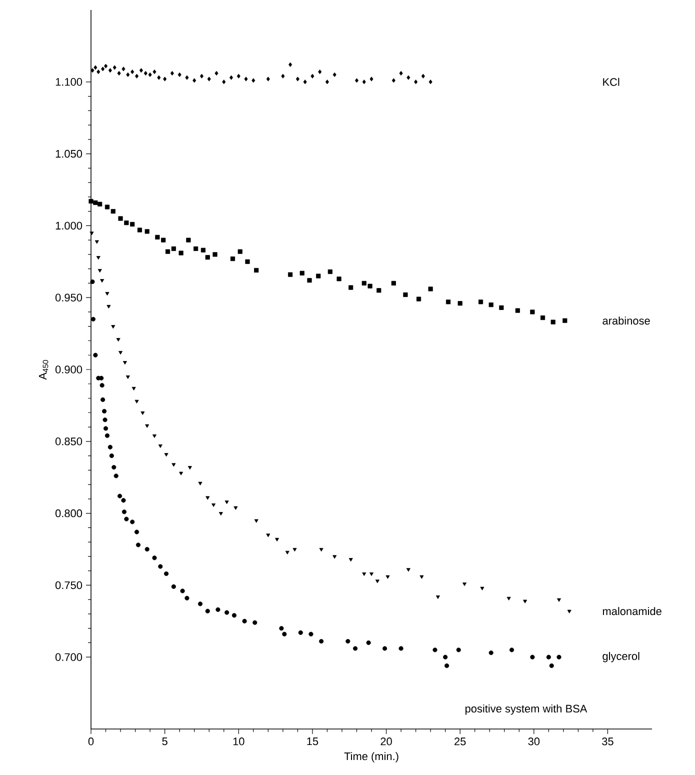 This screenshot has width=695, height=775. Describe the element at coordinates (534, 742) in the screenshot. I see `x-tick-label: 30` at that location.